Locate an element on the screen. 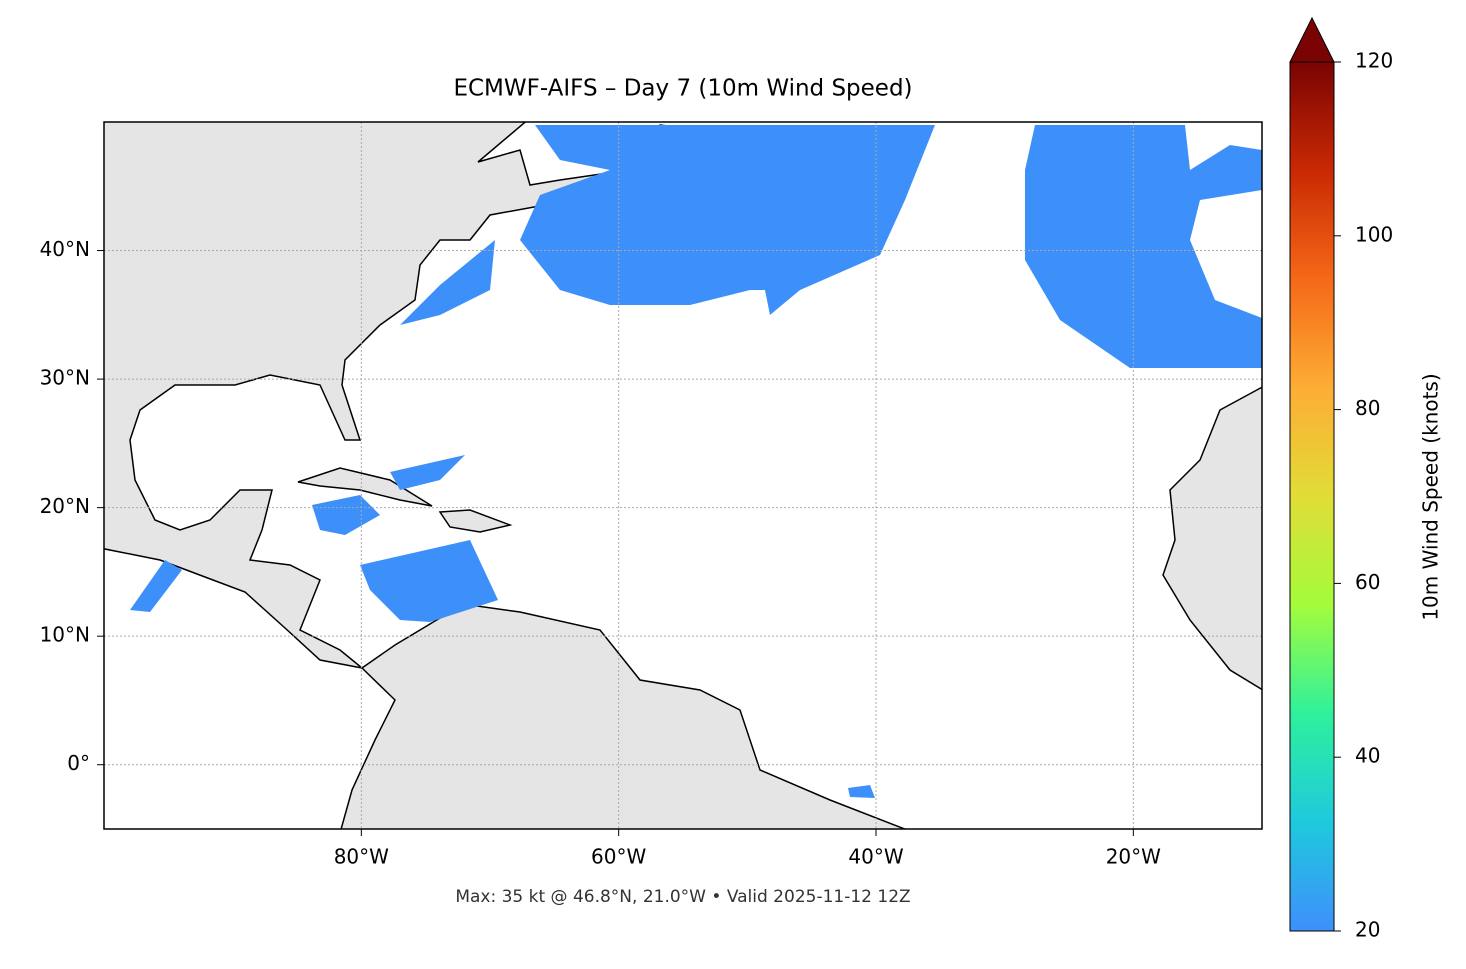 The image size is (1466, 969). colorbar-tick-label: 80 is located at coordinates (1367, 408).